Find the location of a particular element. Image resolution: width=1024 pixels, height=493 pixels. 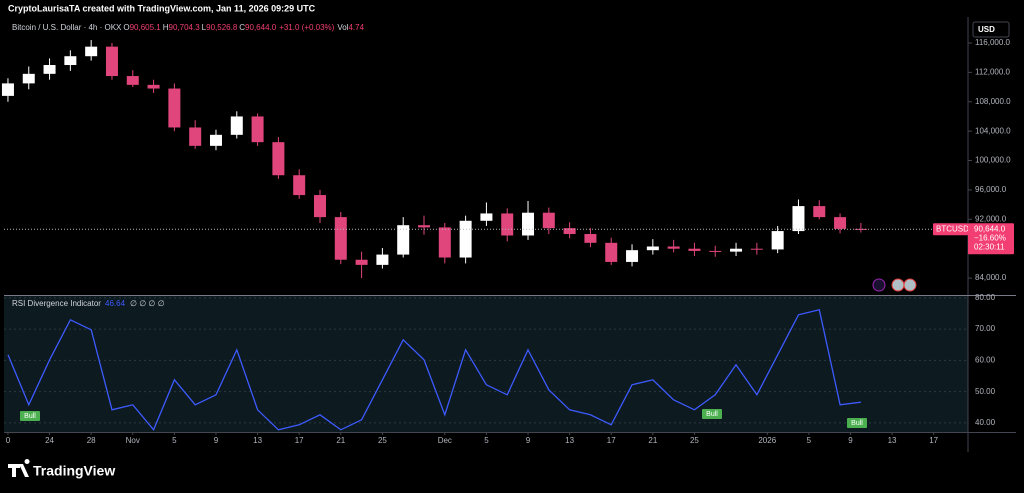

y-tick-label: 92,000.0 is located at coordinates (991, 218).